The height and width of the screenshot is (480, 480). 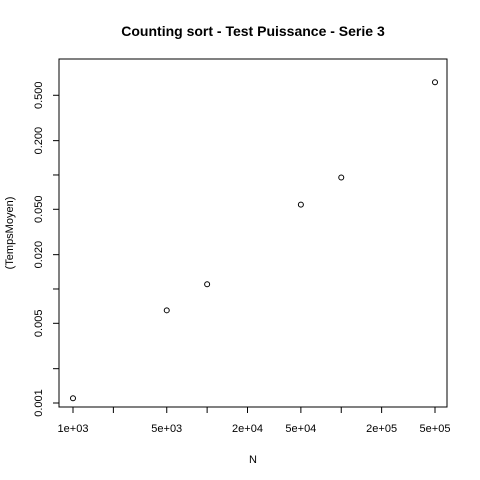 What do you see at coordinates (300, 429) in the screenshot?
I see `x-tick-label-3: 5e+04` at bounding box center [300, 429].